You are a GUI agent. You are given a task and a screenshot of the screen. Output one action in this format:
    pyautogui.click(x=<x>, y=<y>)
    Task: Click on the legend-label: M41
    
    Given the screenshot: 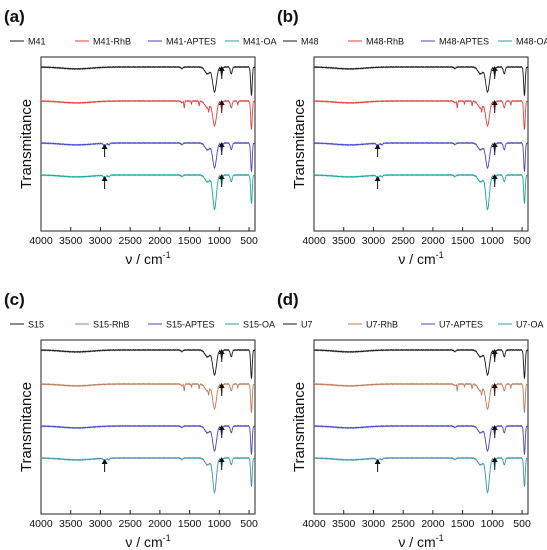 What is the action you would take?
    pyautogui.click(x=37, y=42)
    